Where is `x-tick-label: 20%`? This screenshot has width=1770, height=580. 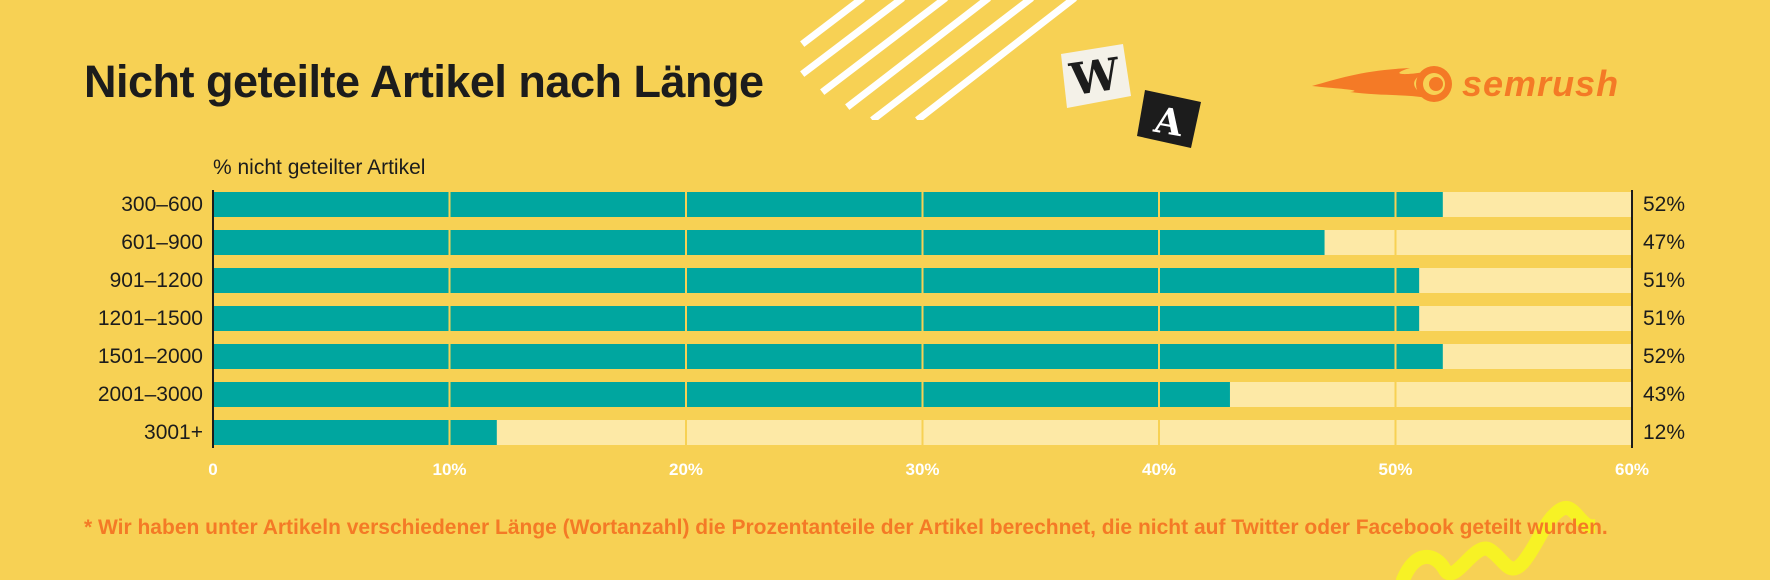
x-tick-label: 20% is located at coordinates (686, 469).